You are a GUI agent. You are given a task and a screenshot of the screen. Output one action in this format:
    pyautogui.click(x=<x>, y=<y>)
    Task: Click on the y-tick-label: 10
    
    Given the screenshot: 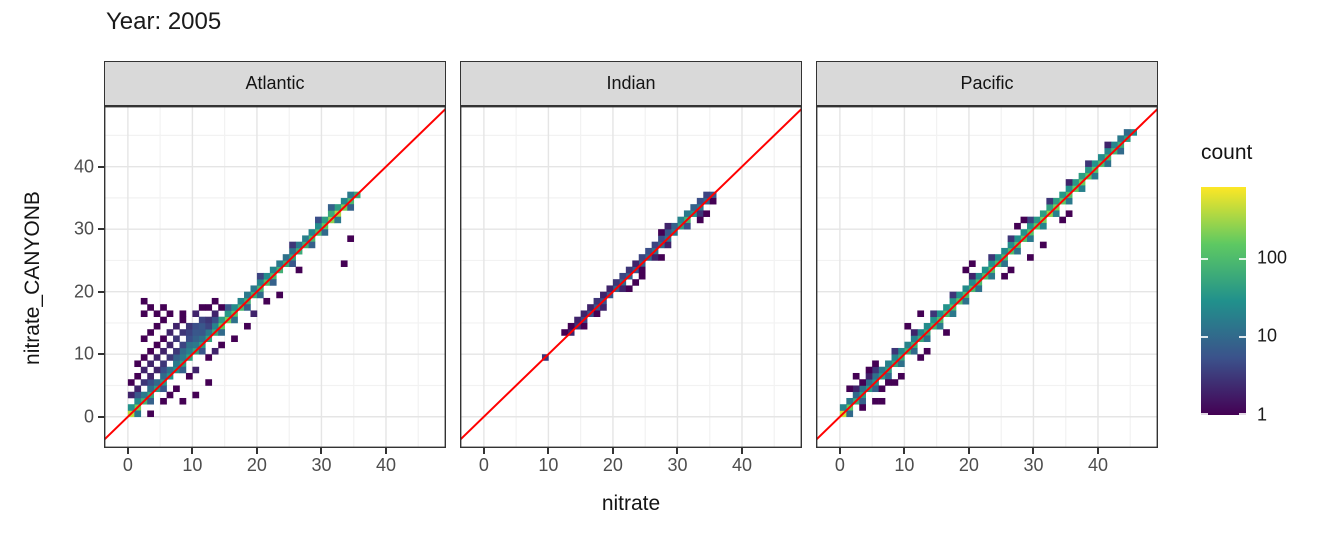 What is the action you would take?
    pyautogui.click(x=83, y=353)
    